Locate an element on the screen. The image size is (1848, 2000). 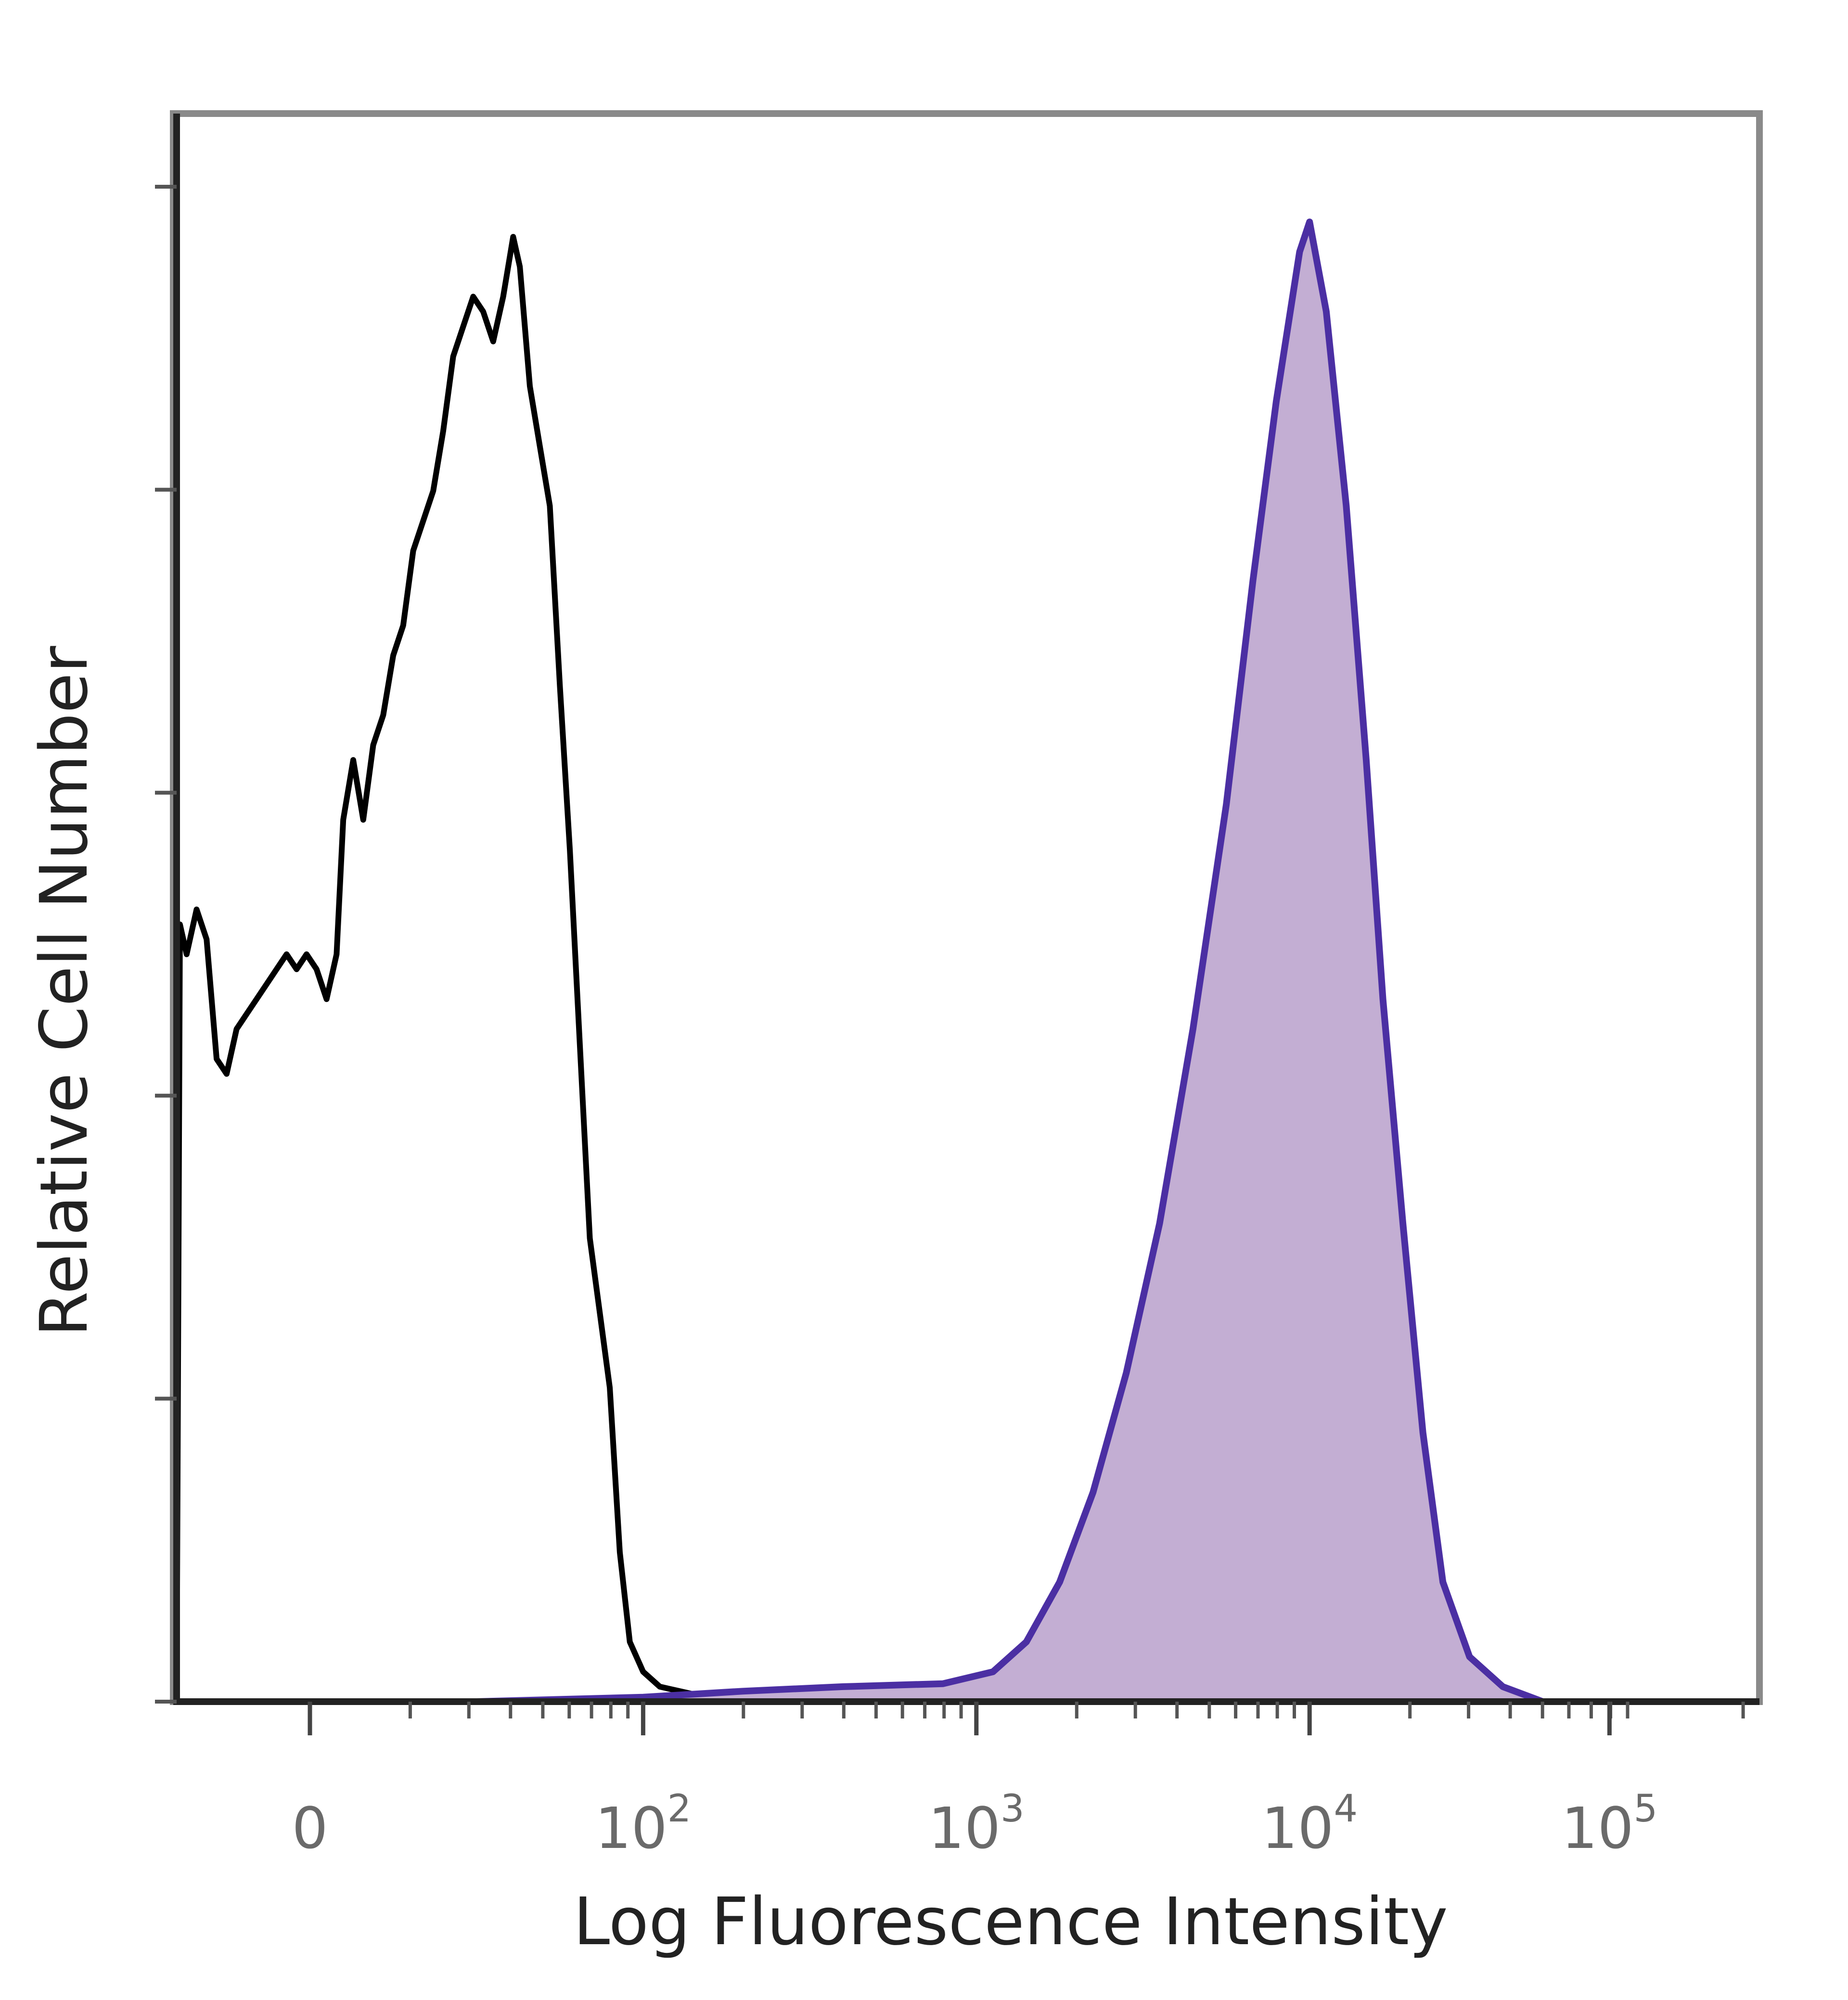
x-tick-label: 10⁵ is located at coordinates (1610, 1824).